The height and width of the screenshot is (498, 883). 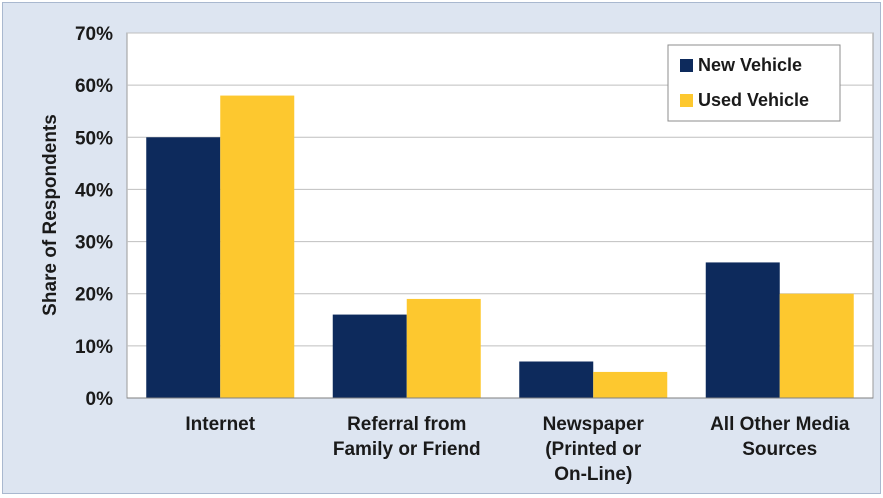 I want to click on legend: New Vehicle Used Vehicle, so click(x=754, y=83).